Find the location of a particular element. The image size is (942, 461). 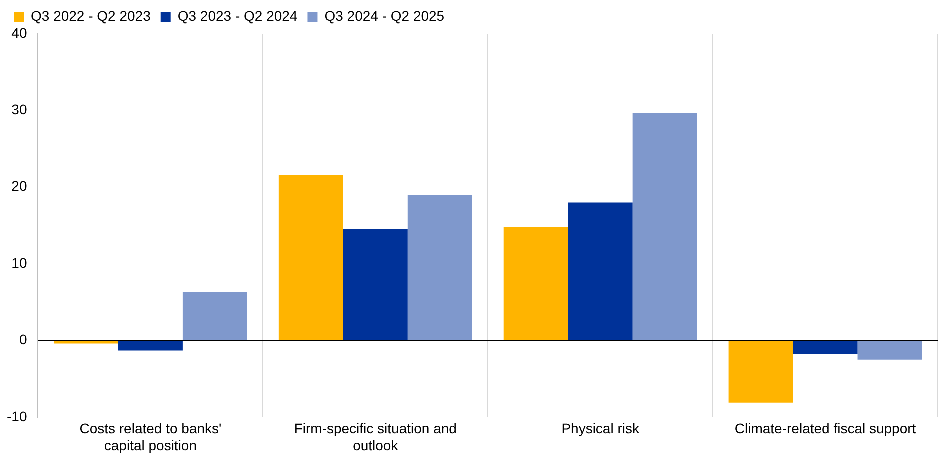

x-tick-label: Costs related to banks' capital position is located at coordinates (151, 437).